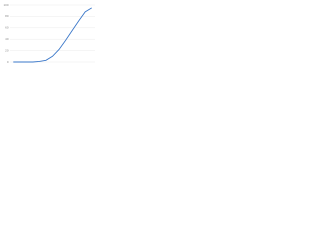 This screenshot has width=320, height=240. What do you see at coordinates (8, 62) in the screenshot?
I see `y-tick-label: 0` at bounding box center [8, 62].